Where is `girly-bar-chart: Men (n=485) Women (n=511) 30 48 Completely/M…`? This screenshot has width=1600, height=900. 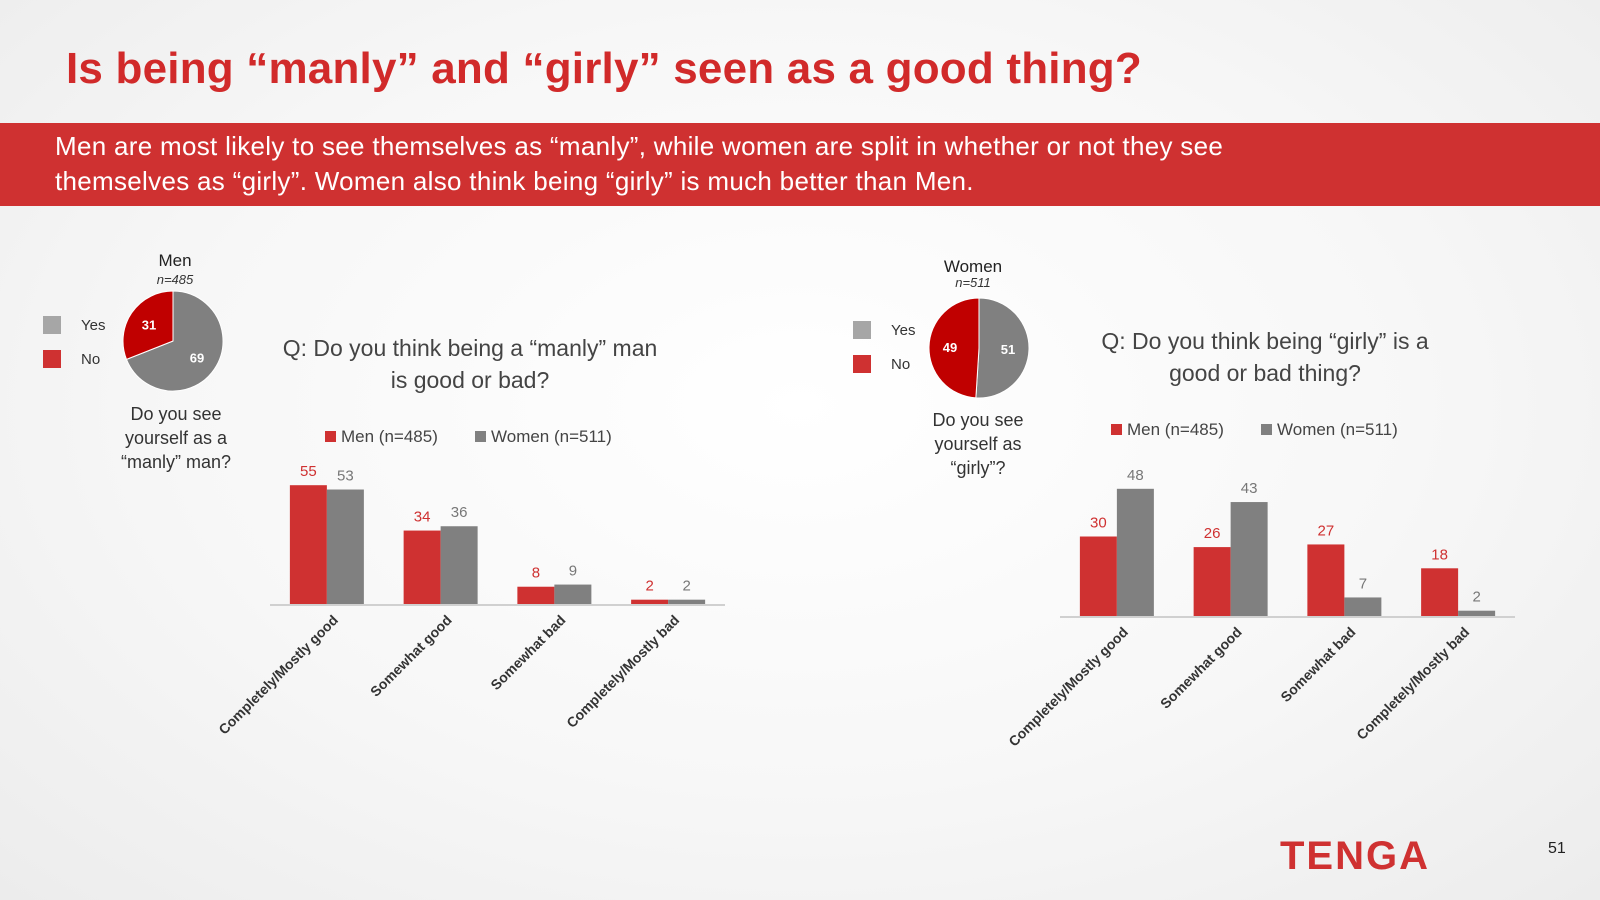
girly-bar-chart: Men (n=485) Women (n=511) 30 48 Completely/M… is located at coordinates (1260, 585).